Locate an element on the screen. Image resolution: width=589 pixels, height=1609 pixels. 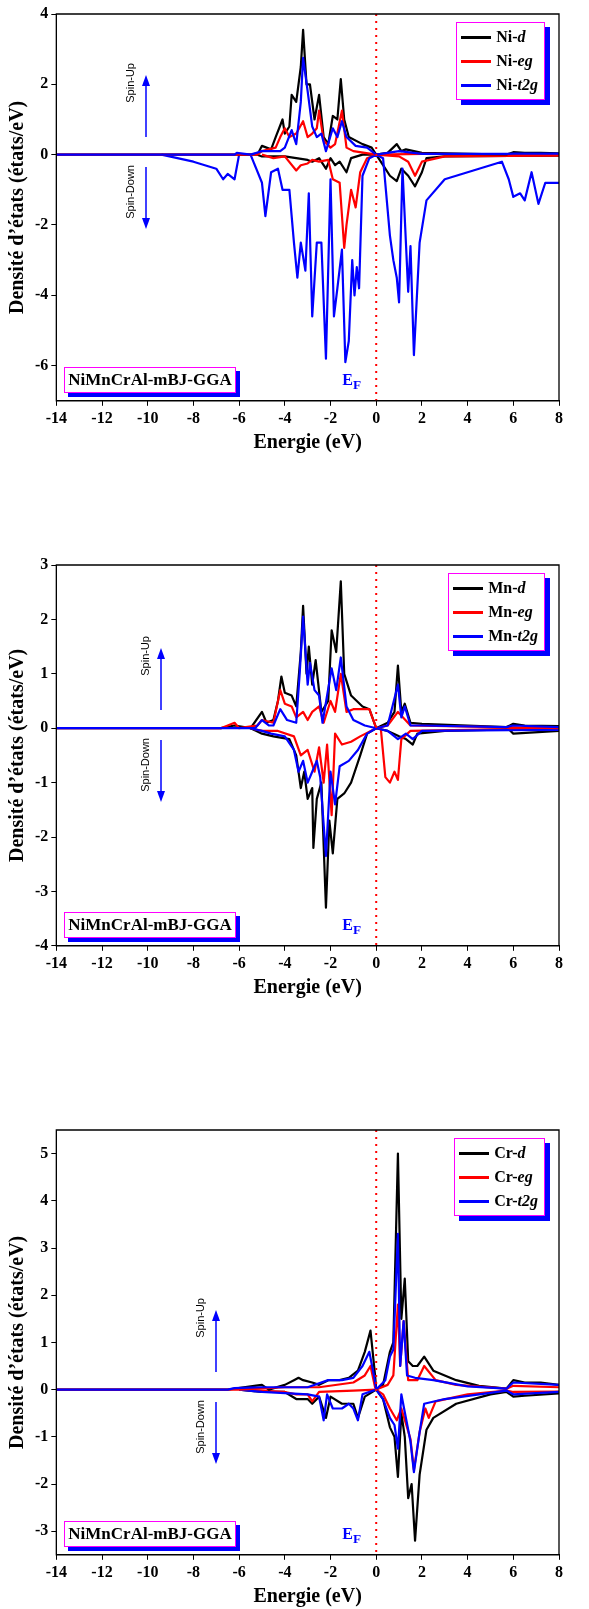
legend-label: Cr-d is located at coordinates (510, 1153).